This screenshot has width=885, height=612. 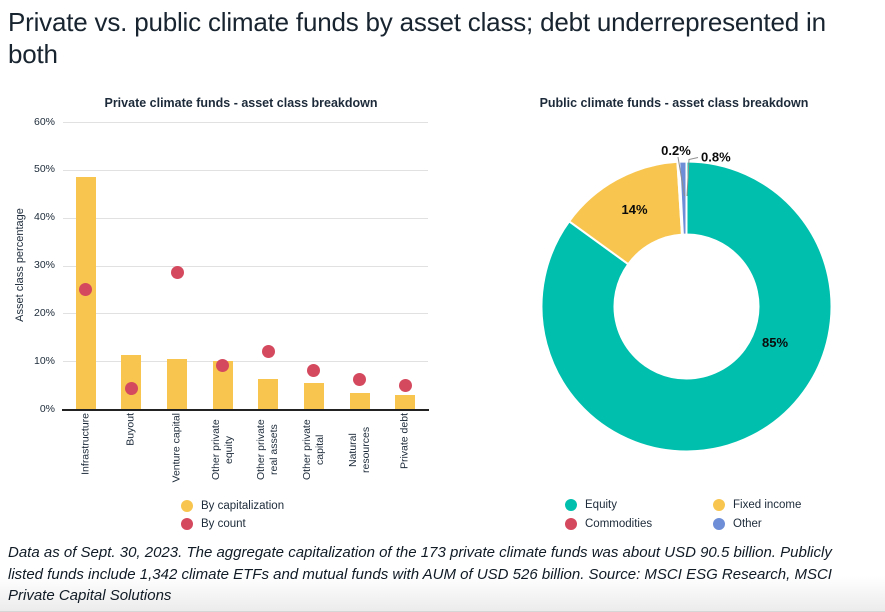 I want to click on legend-label: By count, so click(x=223, y=524).